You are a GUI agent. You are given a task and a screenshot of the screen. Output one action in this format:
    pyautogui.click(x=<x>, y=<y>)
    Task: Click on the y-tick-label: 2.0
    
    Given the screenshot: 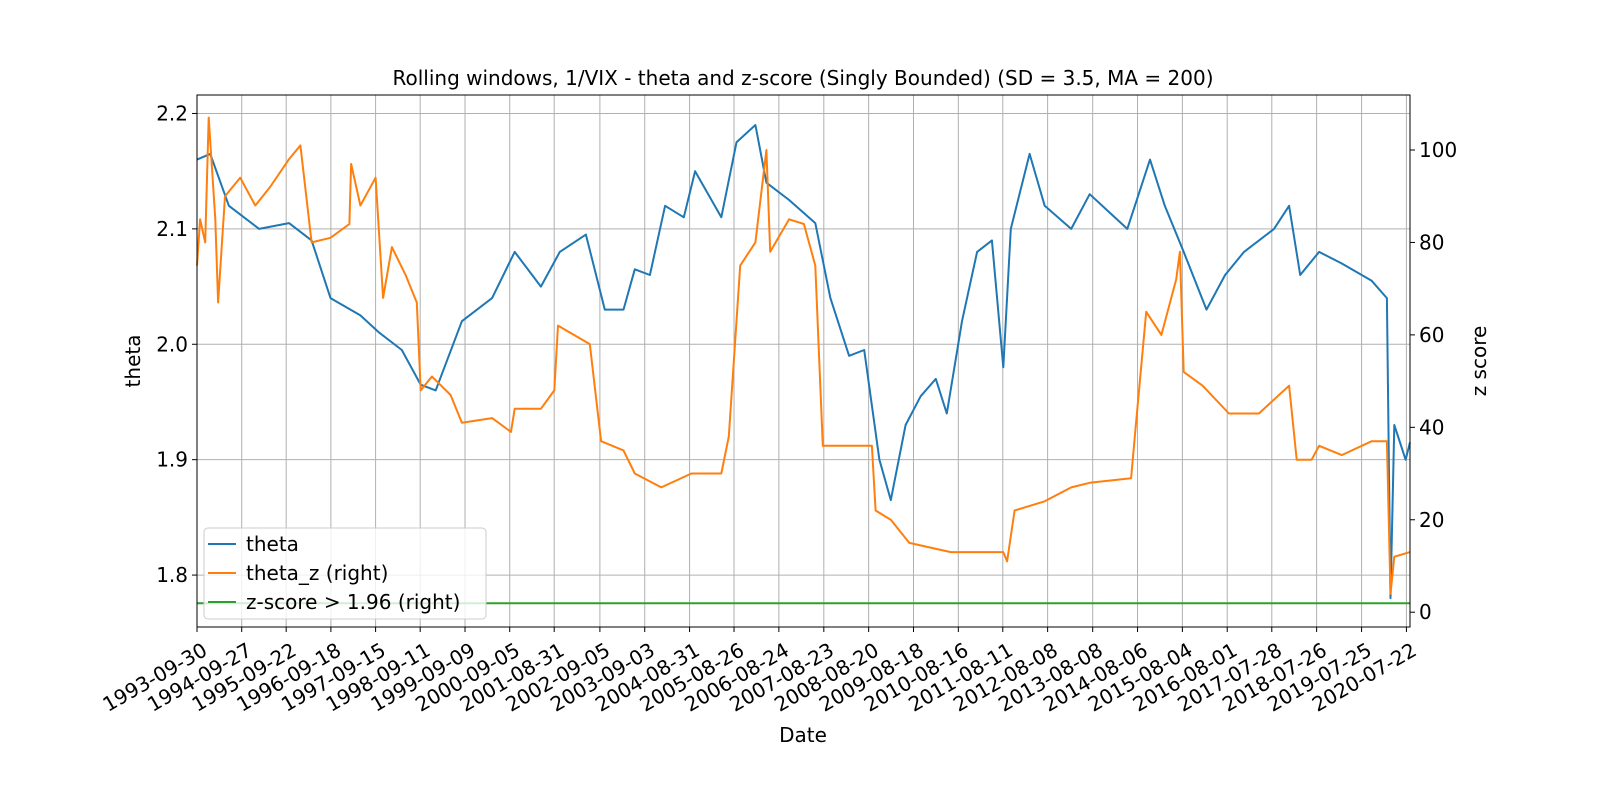 What is the action you would take?
    pyautogui.click(x=172, y=344)
    